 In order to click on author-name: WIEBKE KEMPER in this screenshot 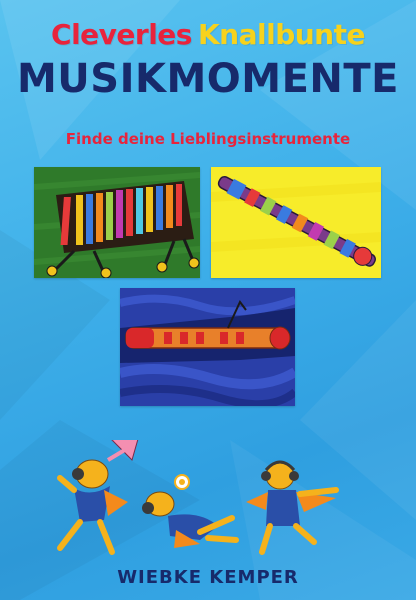, I will do `click(208, 577)`.